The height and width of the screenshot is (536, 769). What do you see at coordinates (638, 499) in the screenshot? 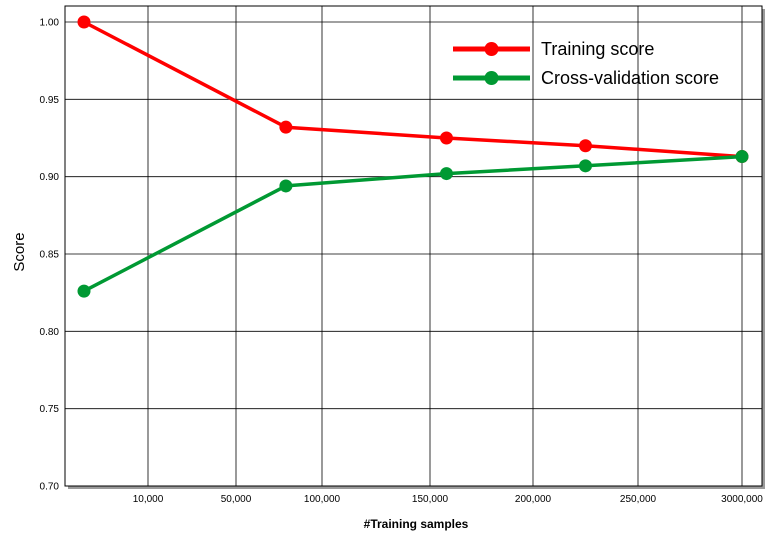
I see `x-tick-label: 250,000` at bounding box center [638, 499].